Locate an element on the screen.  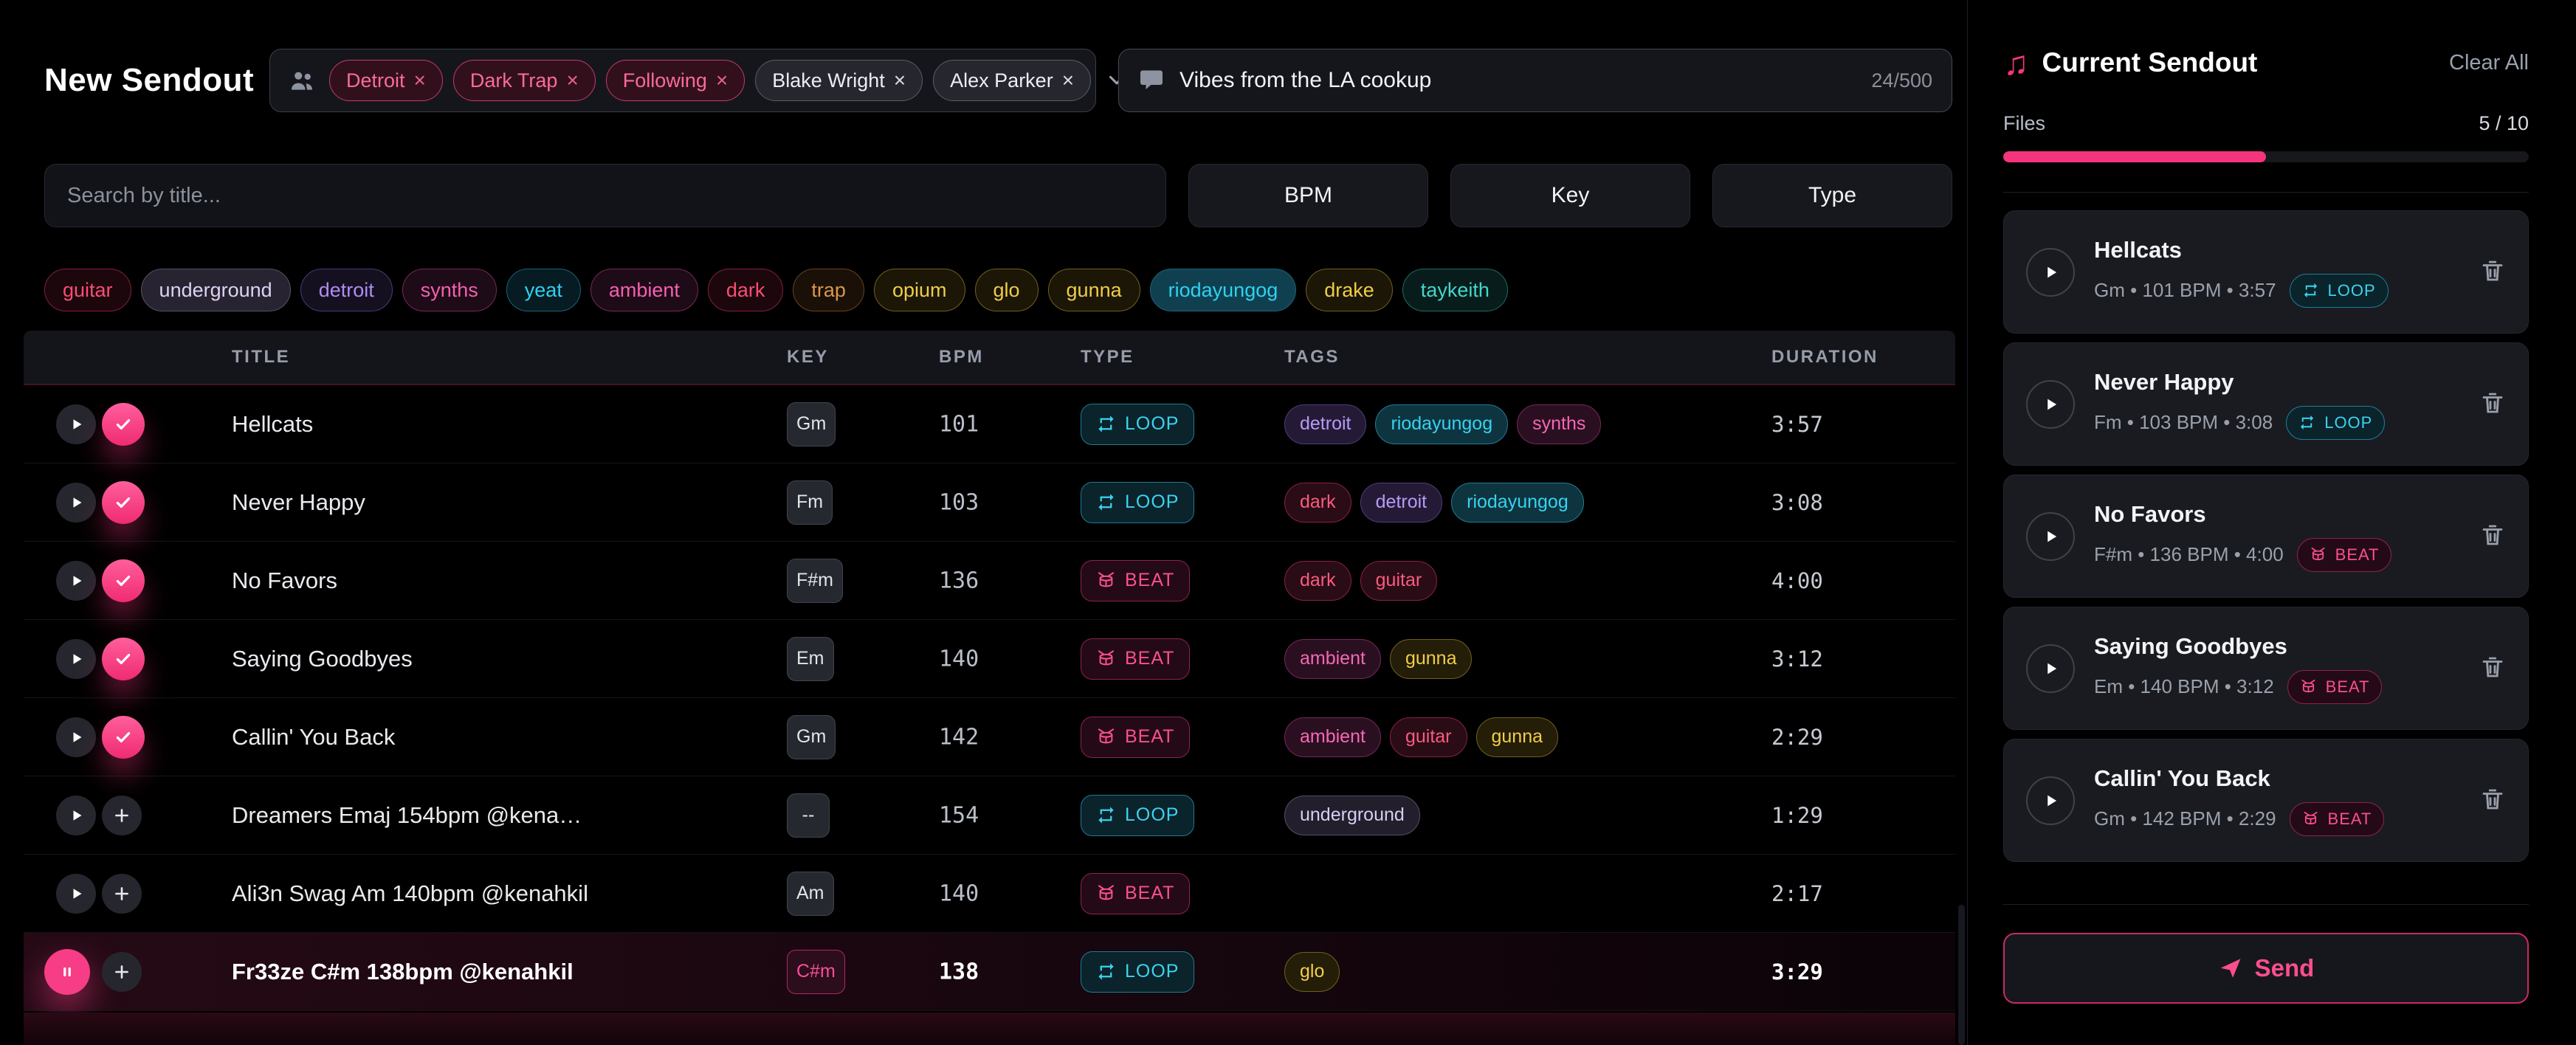
type-filter-button: Type is located at coordinates (1832, 195).